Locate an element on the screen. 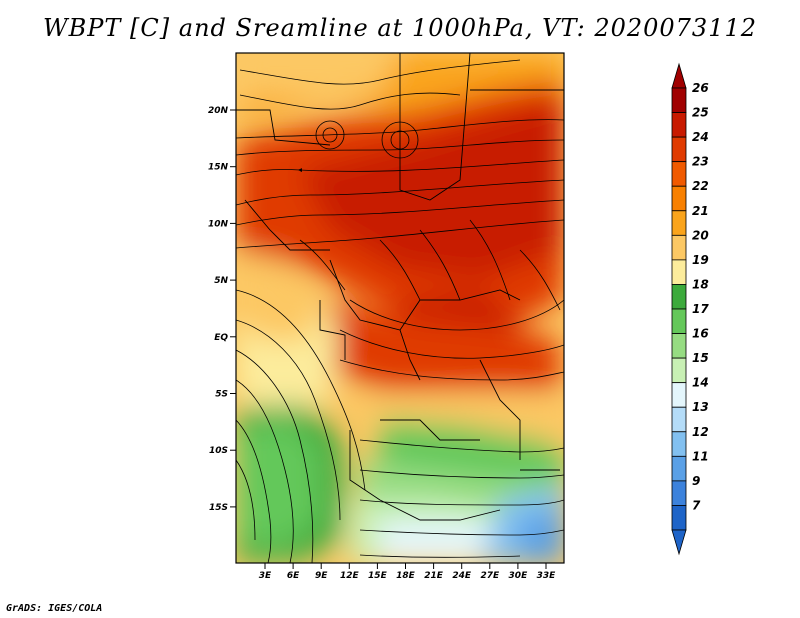 The image size is (800, 618). colorbar-label: 12 is located at coordinates (700, 432).